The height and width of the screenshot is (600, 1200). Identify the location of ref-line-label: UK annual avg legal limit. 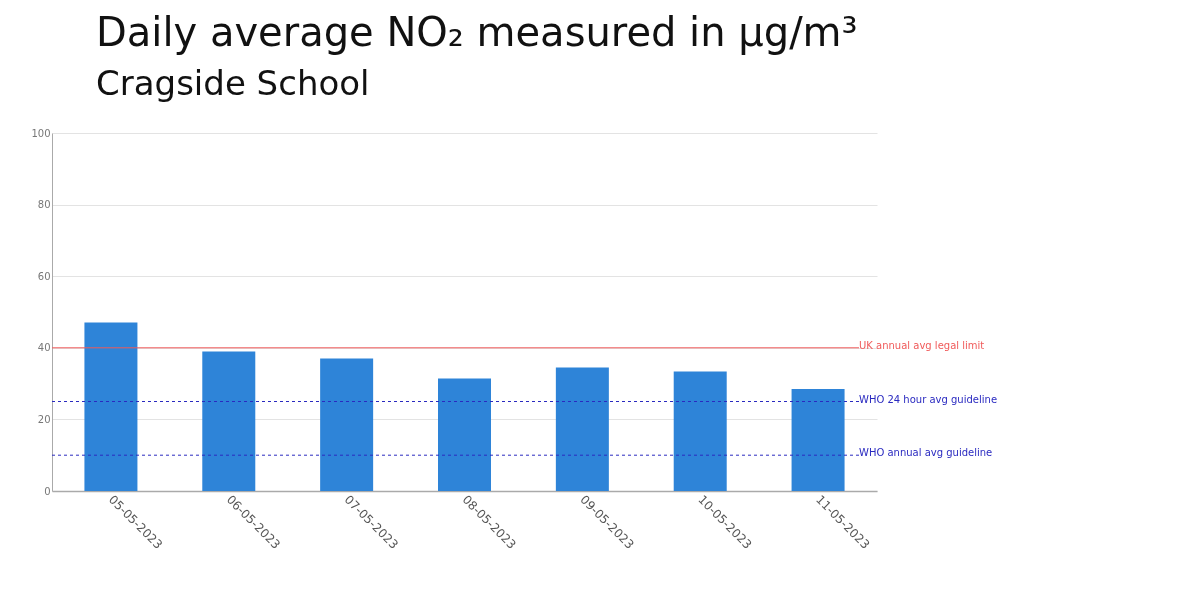
(922, 345).